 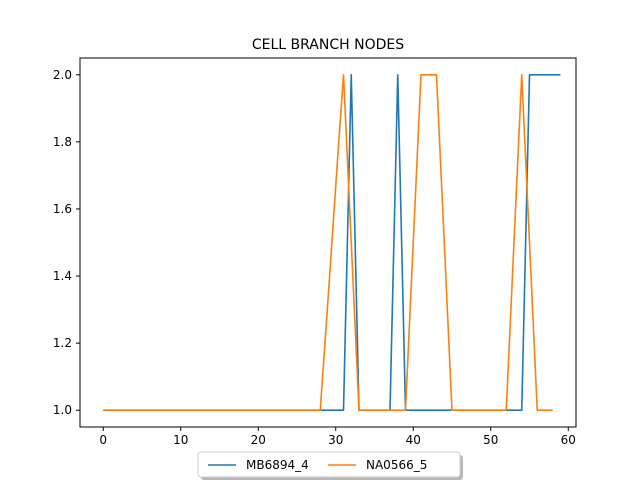 I want to click on x-tick-label-5: 50, so click(x=490, y=440).